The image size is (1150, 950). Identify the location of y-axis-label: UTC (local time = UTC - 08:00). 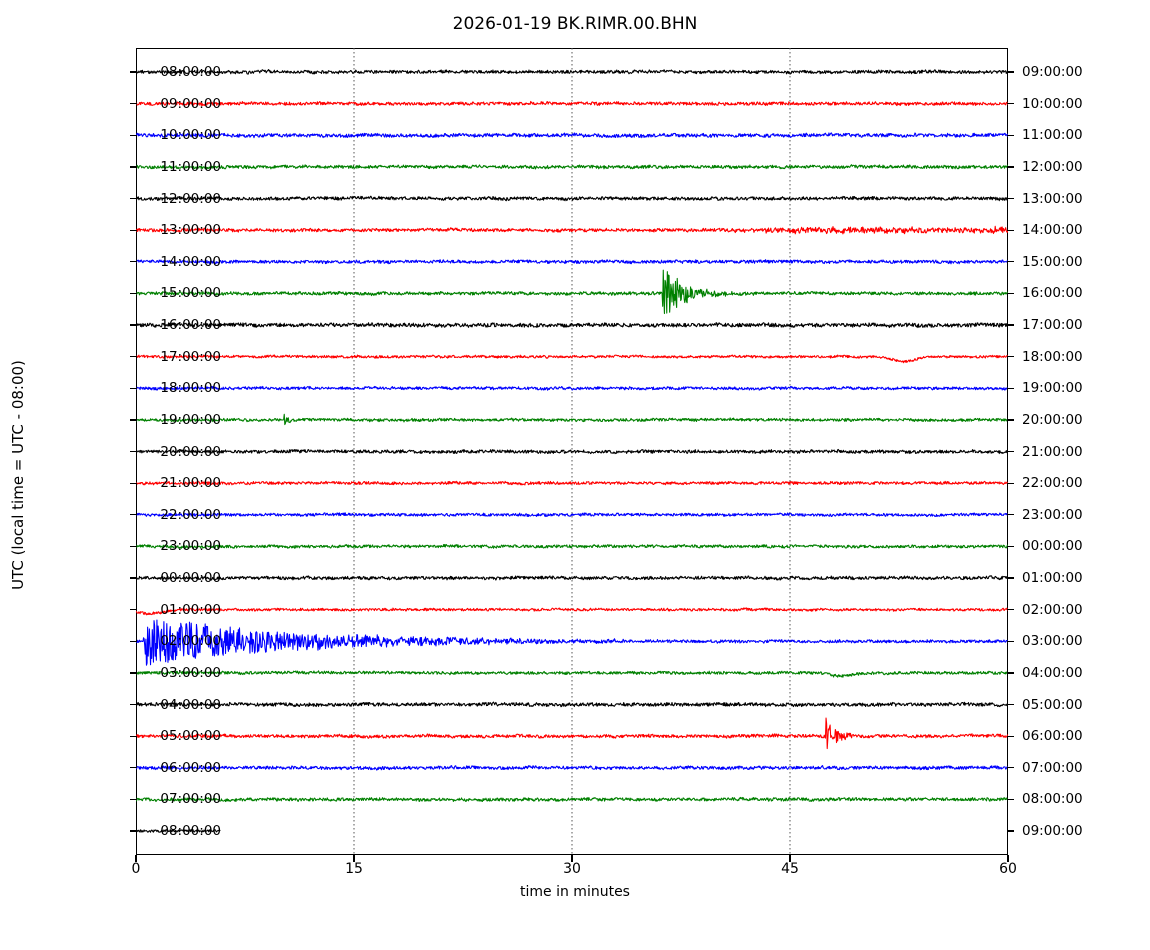
(18, 475).